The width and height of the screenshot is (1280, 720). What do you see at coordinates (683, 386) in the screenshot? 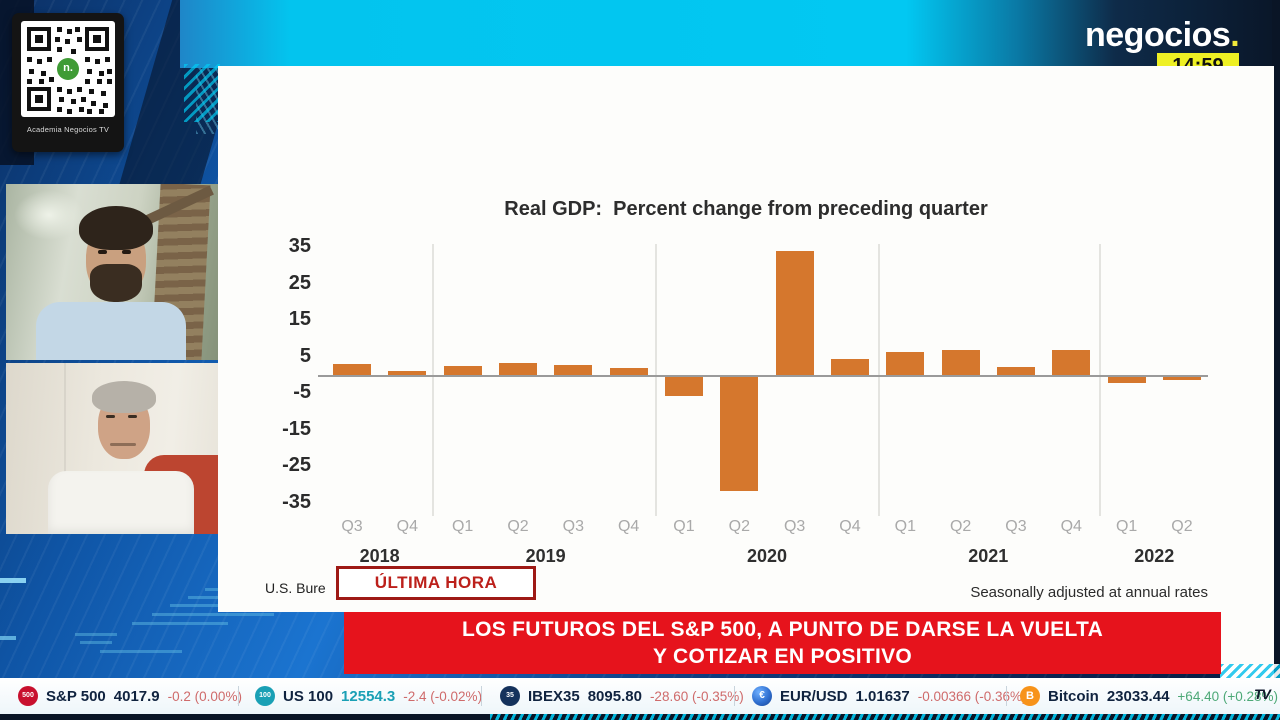
I see `gdp-bar-2020-Q1` at bounding box center [683, 386].